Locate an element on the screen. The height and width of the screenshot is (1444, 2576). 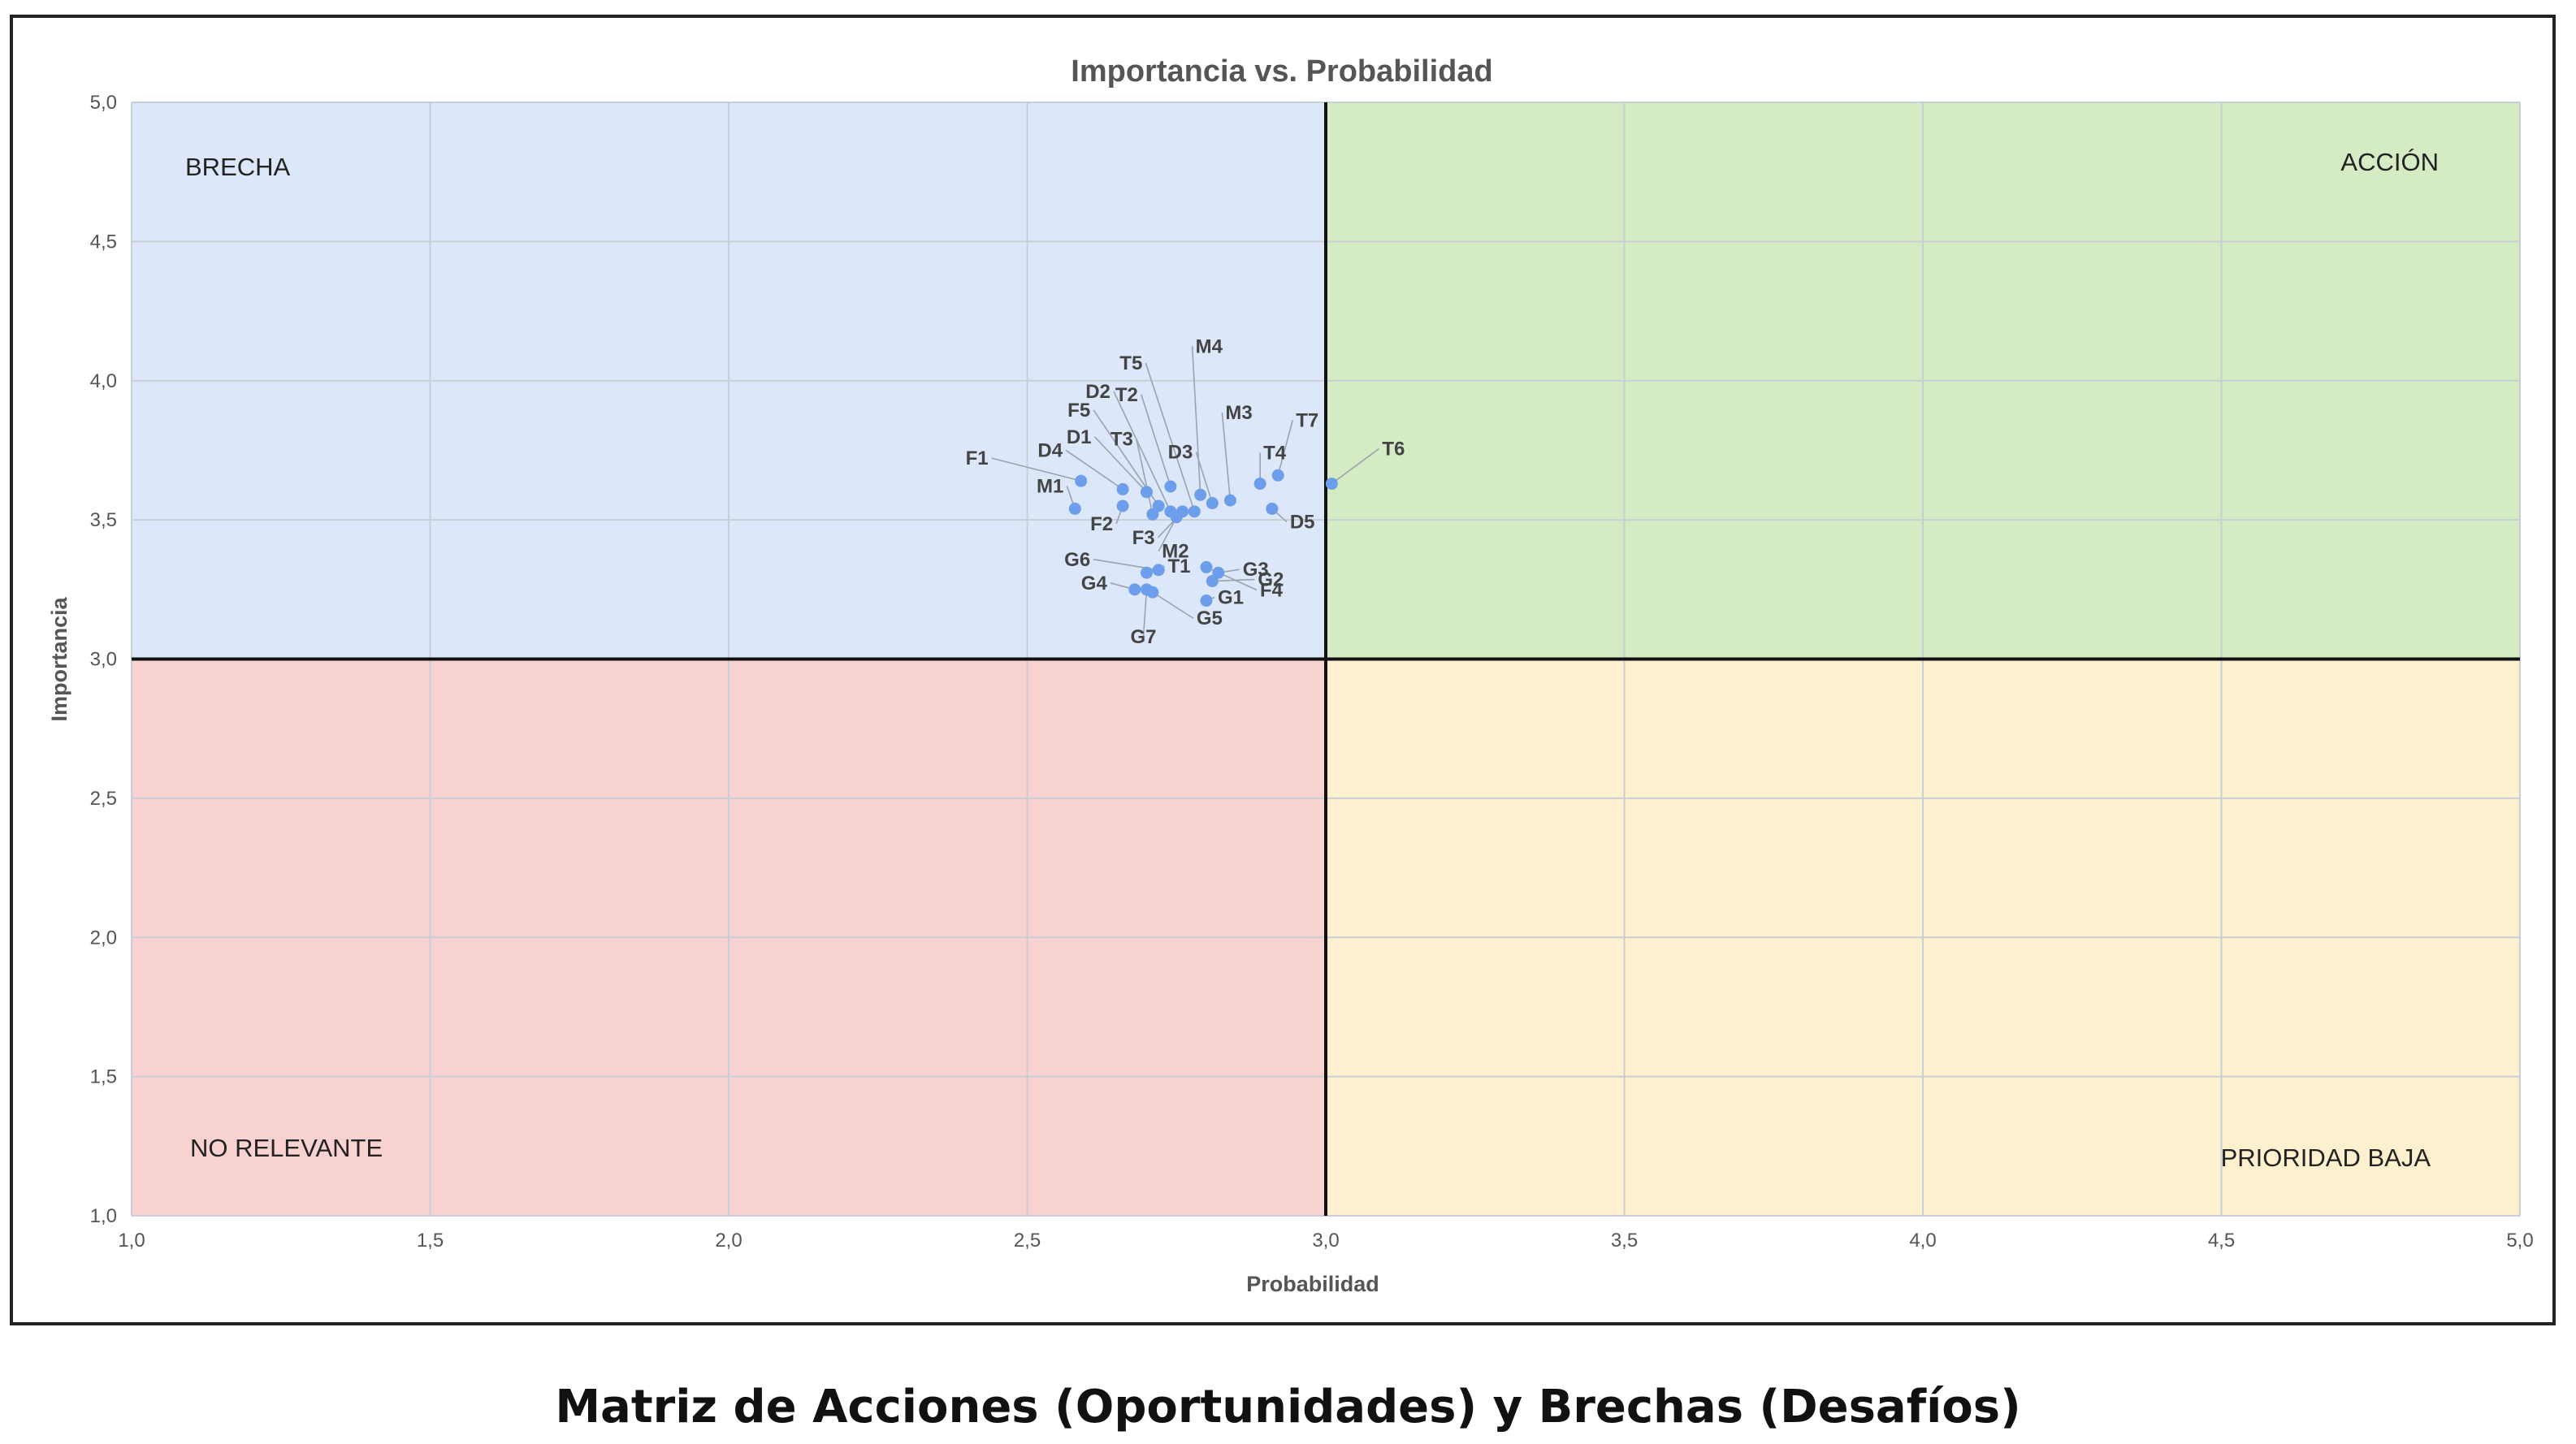
x-tick-label: 1,5 is located at coordinates (430, 1241).